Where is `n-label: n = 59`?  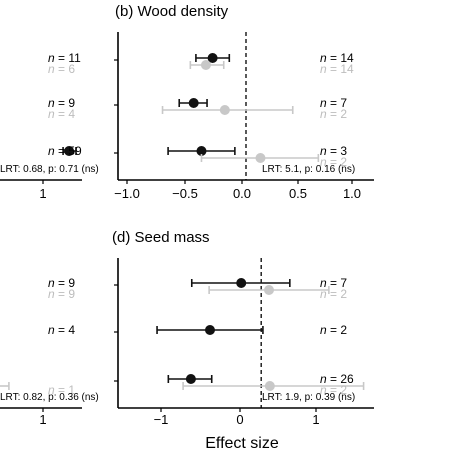
n-label: n = 59 is located at coordinates (65, 151).